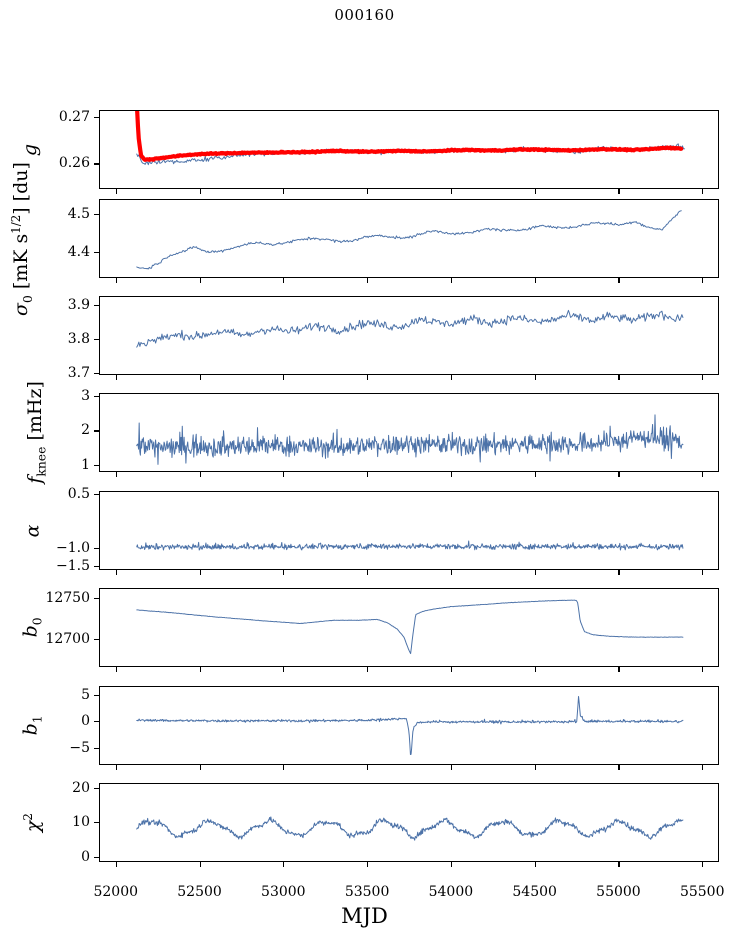 This screenshot has width=729, height=944. I want to click on x-tick-label-6: 55000, so click(618, 892).